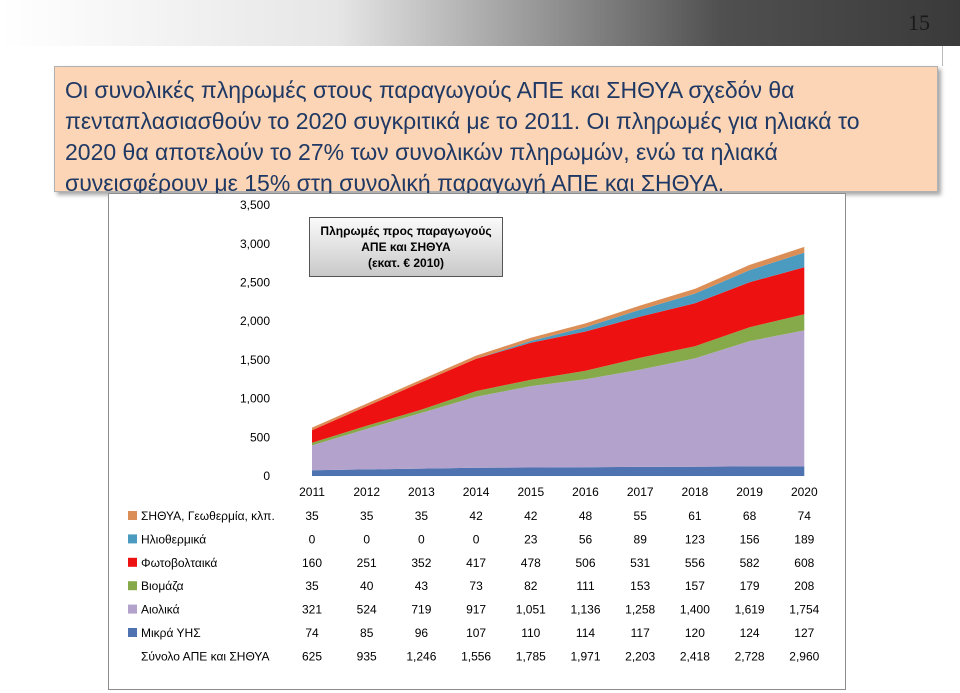 The image size is (960, 693). I want to click on table-cell: 43, so click(422, 586).